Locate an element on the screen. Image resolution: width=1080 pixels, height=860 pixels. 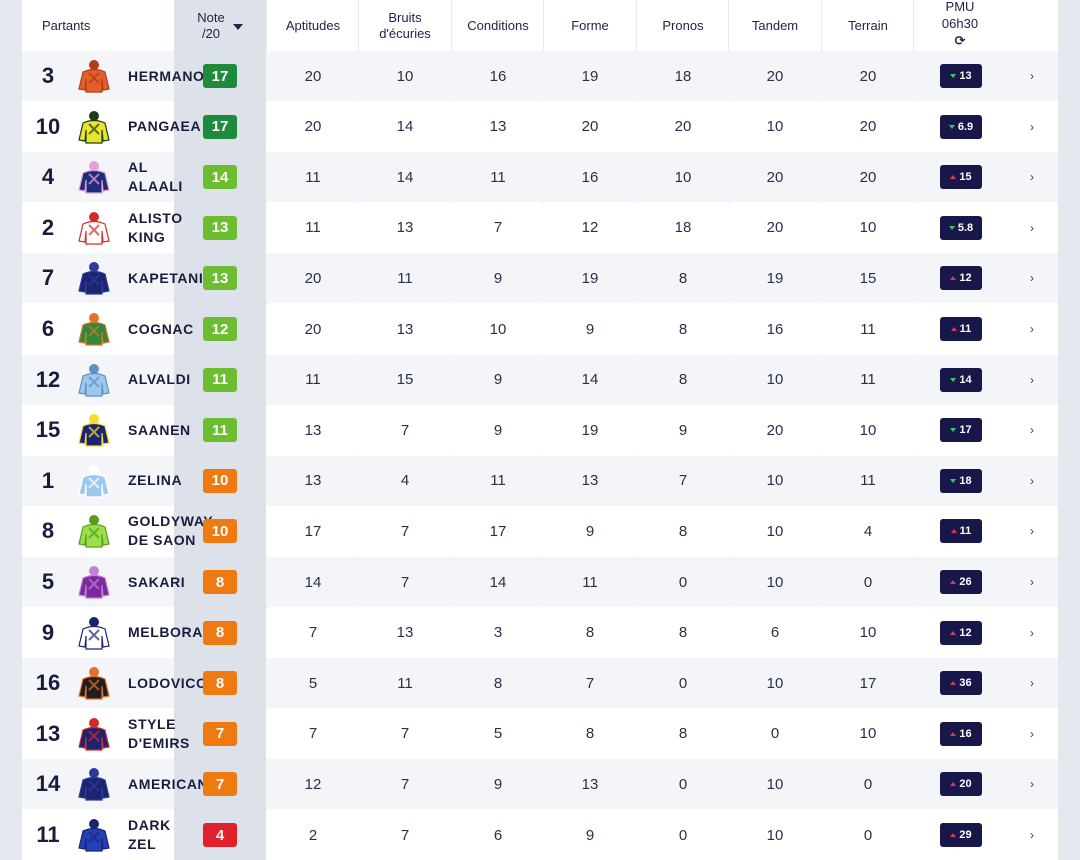
col-header-pmu: PMU 06h30 ⟳ is located at coordinates (960, 25).